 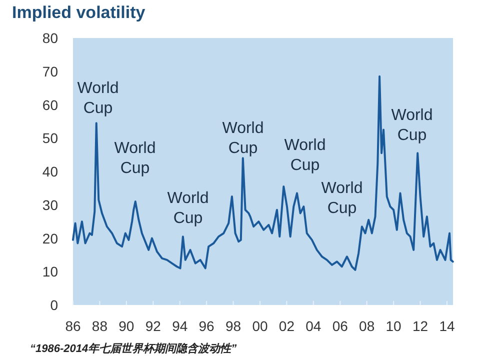 I want to click on x-tick-label: 96, so click(x=206, y=326).